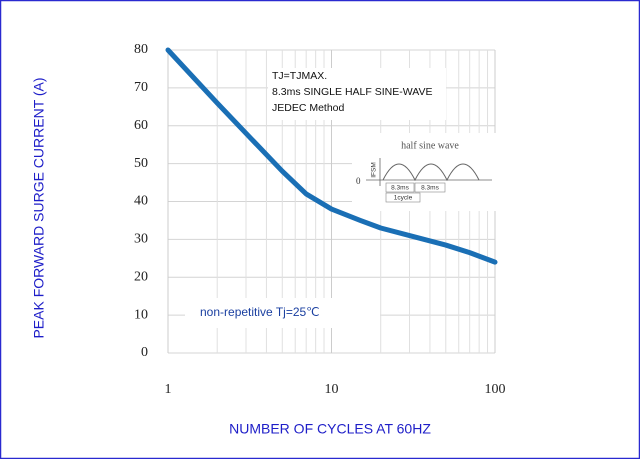  I want to click on inset-label: IFSM, so click(374, 170).